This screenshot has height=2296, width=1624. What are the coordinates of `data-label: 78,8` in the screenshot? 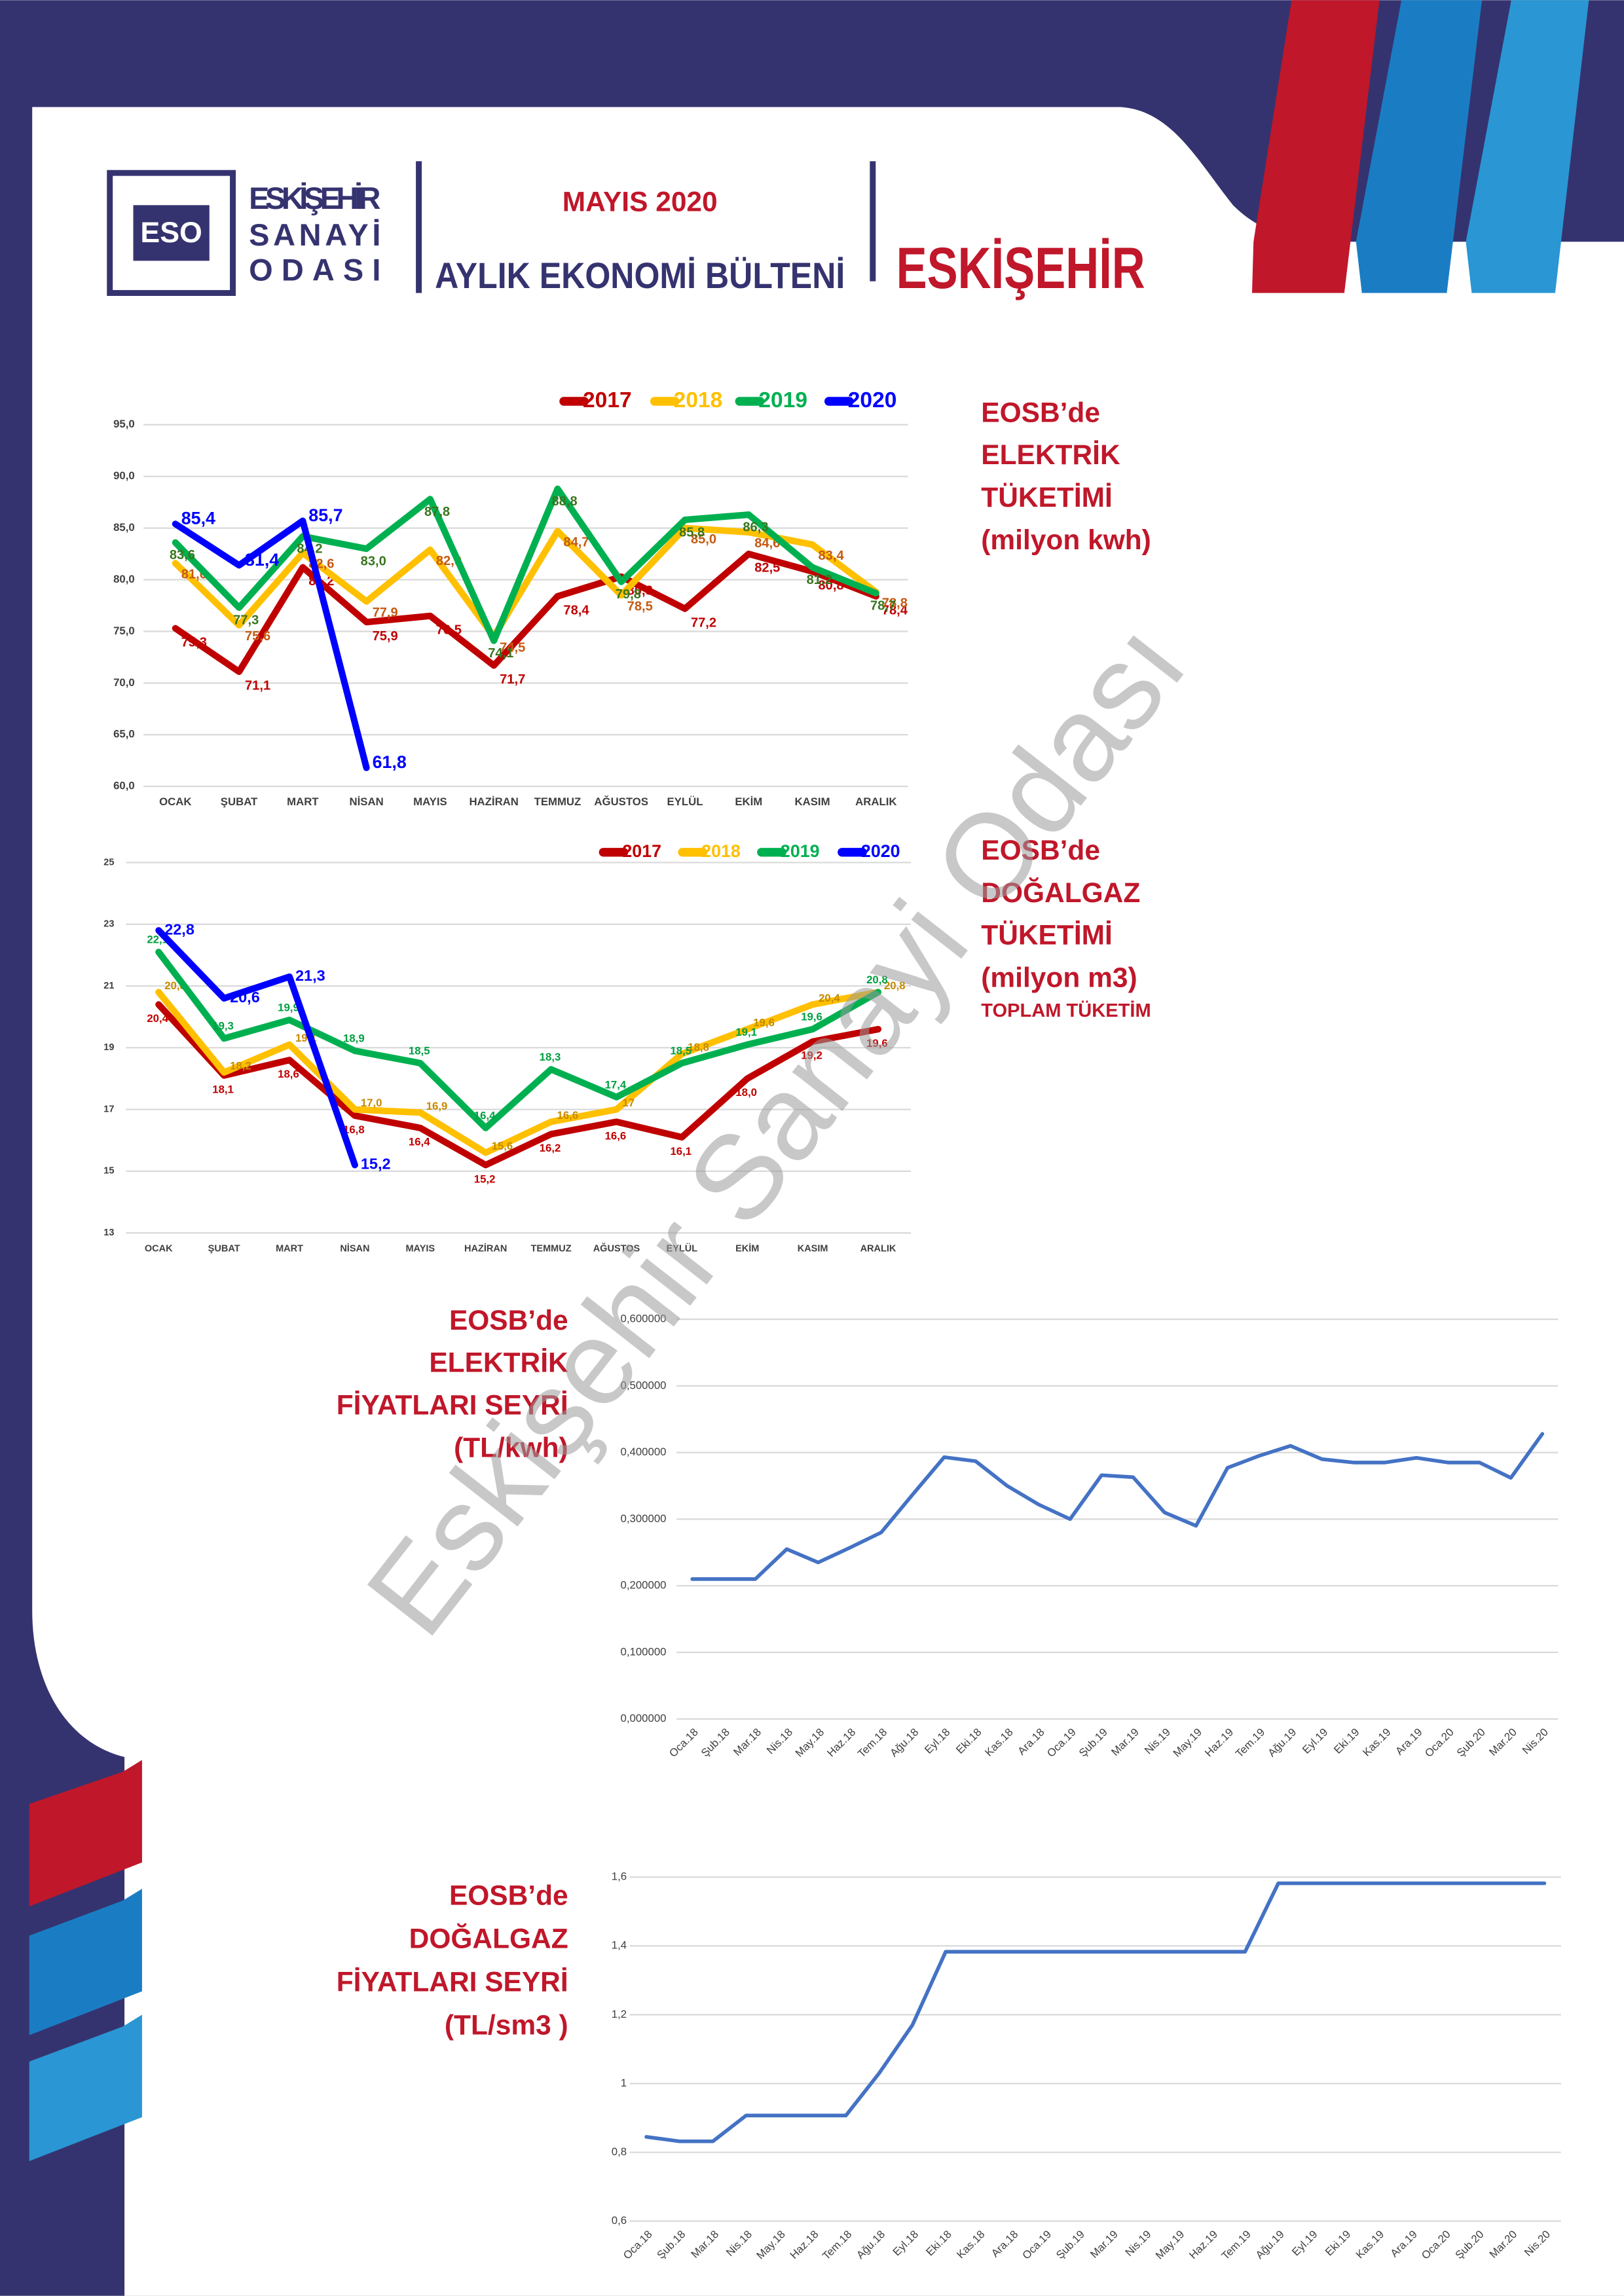 It's located at (895, 603).